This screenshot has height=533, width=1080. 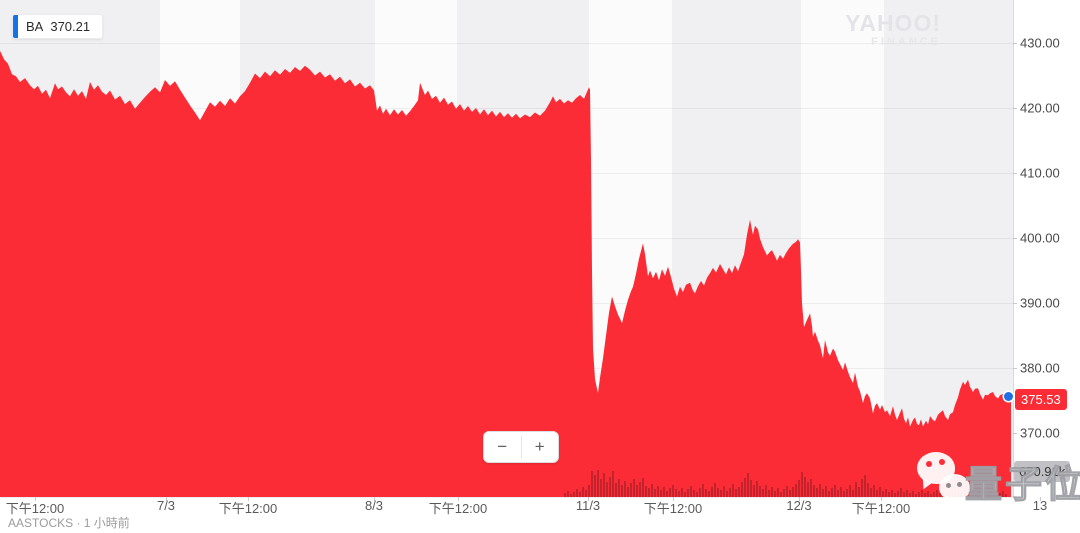 I want to click on symbol-last-price: 370.21, so click(x=70, y=26).